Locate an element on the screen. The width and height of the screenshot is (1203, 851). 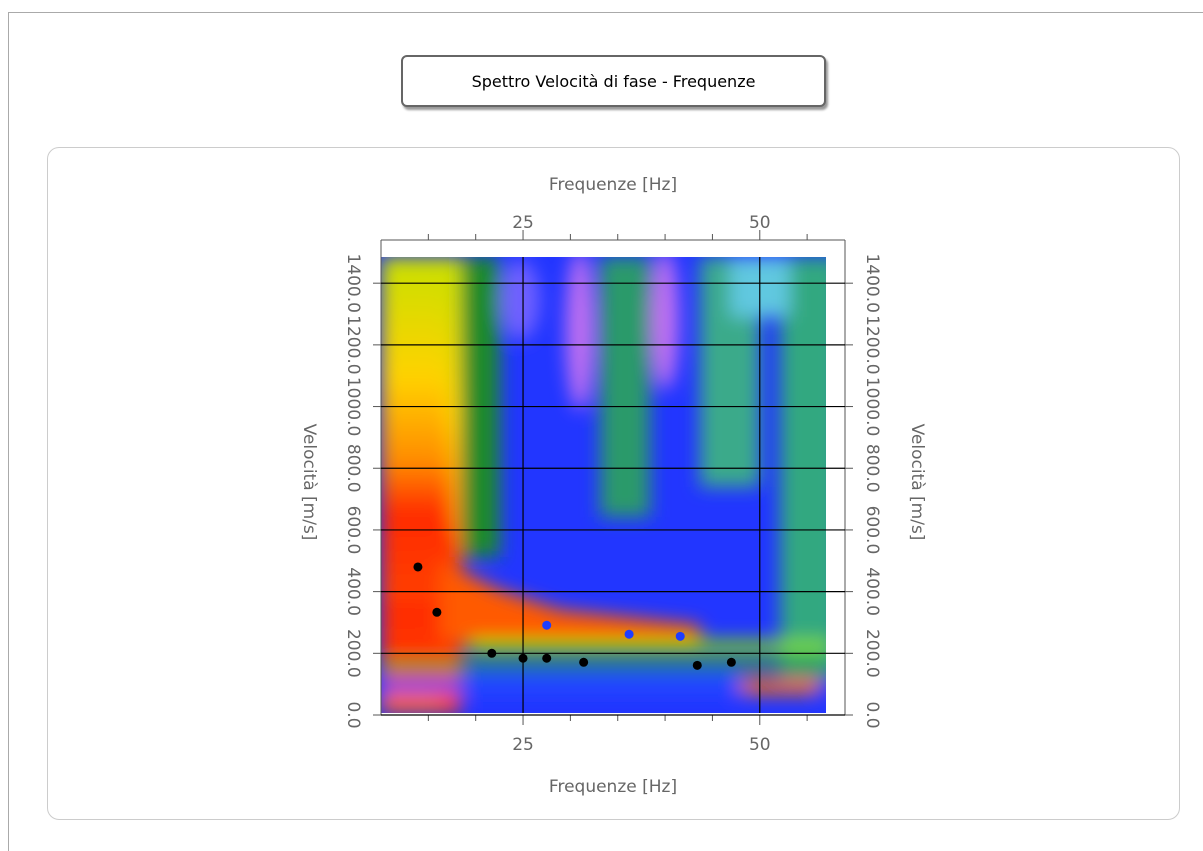
x-axis-title-top: Frequenze [Hz] is located at coordinates (613, 185).